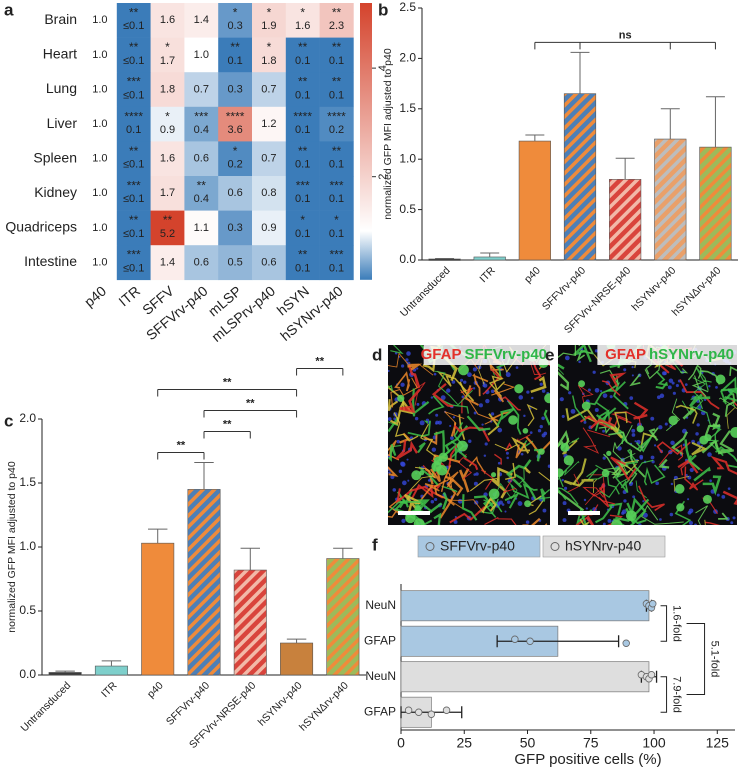 The width and height of the screenshot is (741, 767). Describe the element at coordinates (549, 354) in the screenshot. I see `panel-label: e` at that location.